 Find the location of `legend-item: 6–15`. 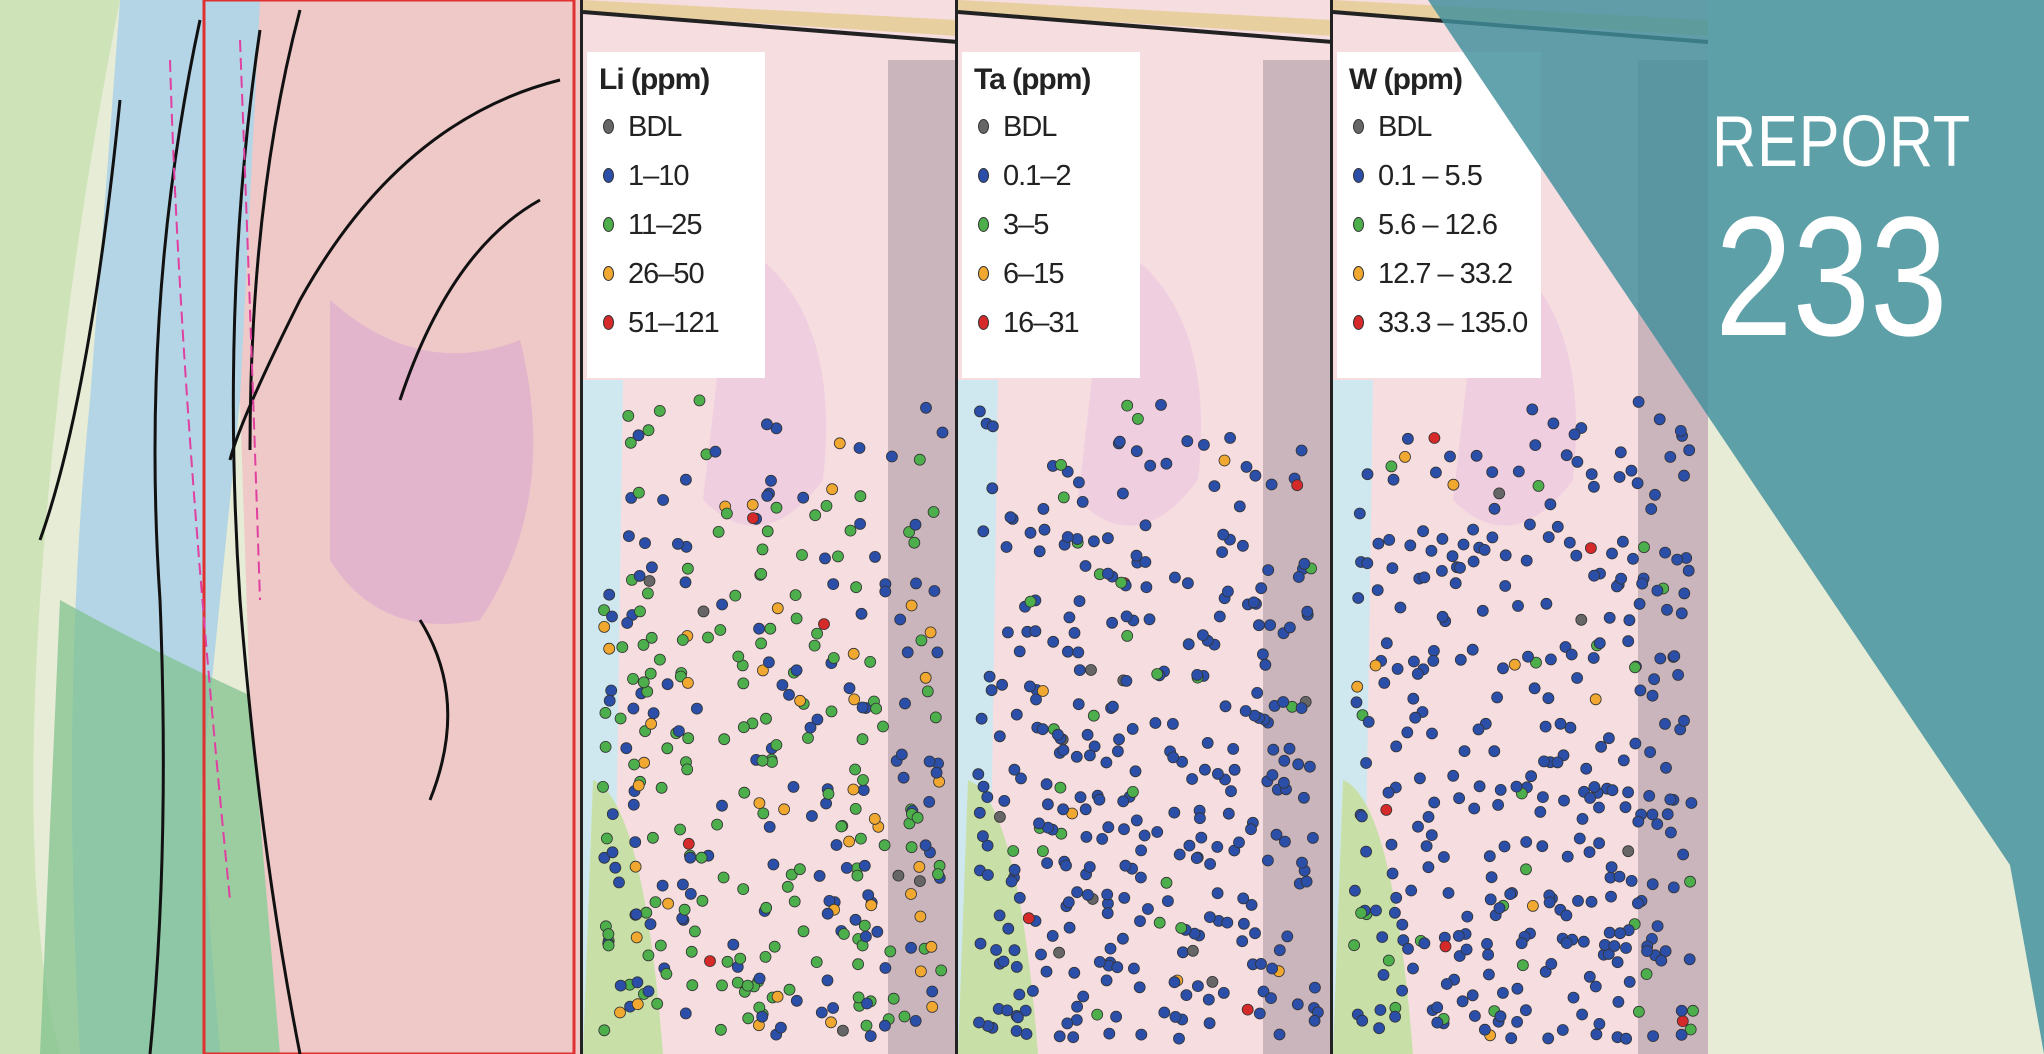

legend-item: 6–15 is located at coordinates (1050, 273).